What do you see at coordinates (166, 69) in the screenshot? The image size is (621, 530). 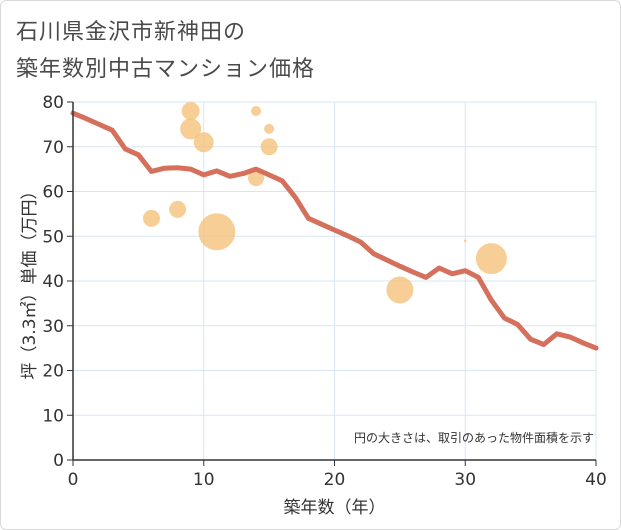 I see `page-title-line-2: 築年数別中古マンション価格` at bounding box center [166, 69].